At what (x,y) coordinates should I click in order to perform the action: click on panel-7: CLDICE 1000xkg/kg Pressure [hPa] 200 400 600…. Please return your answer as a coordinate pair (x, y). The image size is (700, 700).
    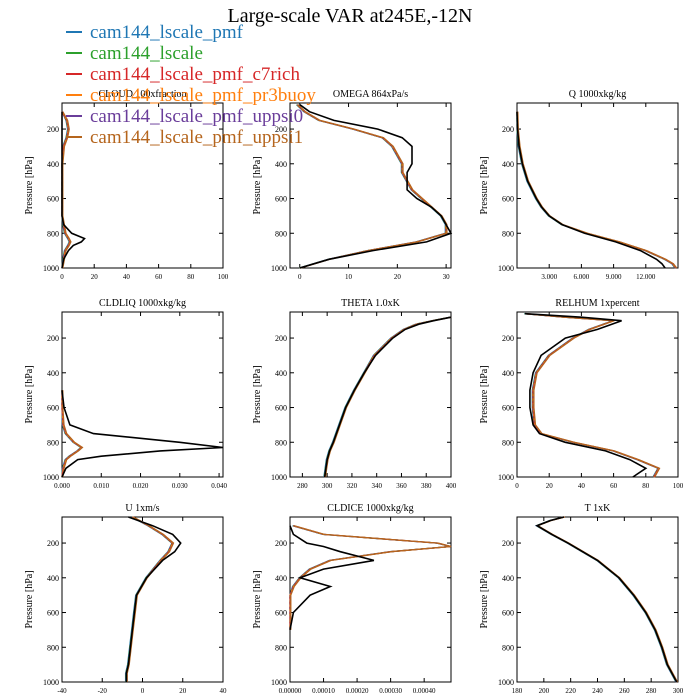
    Looking at the image, I should click on (352, 599).